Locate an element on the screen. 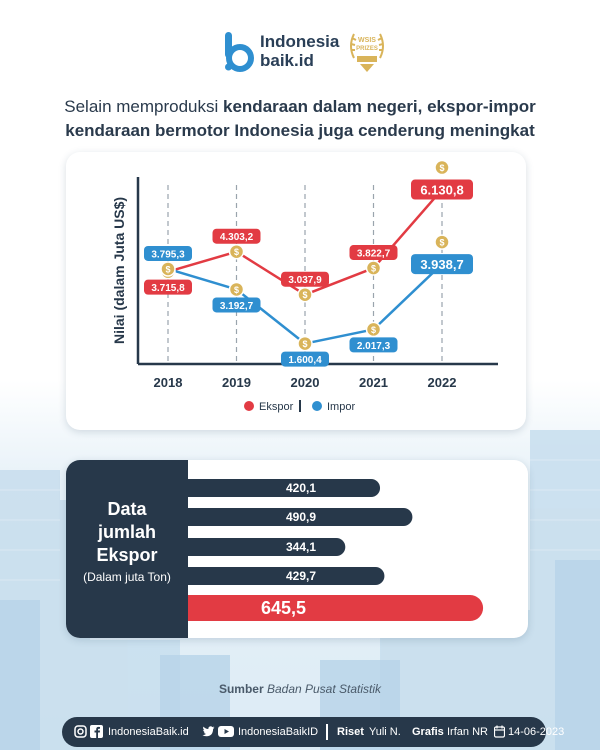 Image resolution: width=600 pixels, height=750 pixels. bar-2021 is located at coordinates (286, 576).